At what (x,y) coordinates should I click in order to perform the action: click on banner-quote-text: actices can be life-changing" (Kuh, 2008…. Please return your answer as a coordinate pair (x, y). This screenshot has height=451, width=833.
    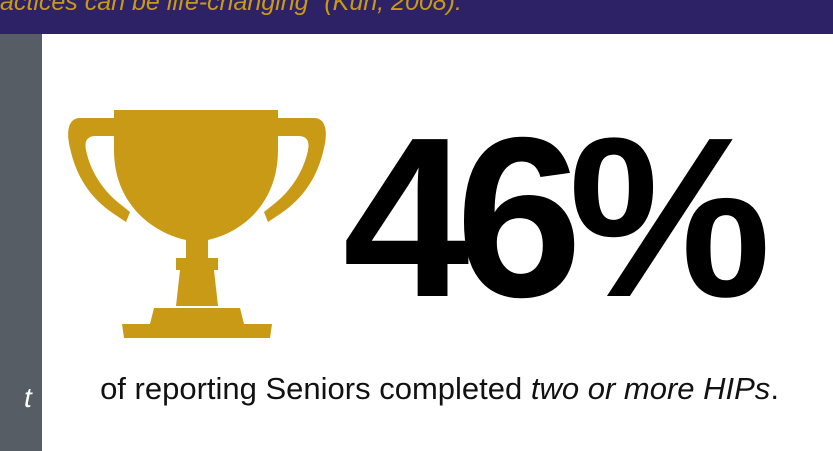
    Looking at the image, I should click on (231, 8).